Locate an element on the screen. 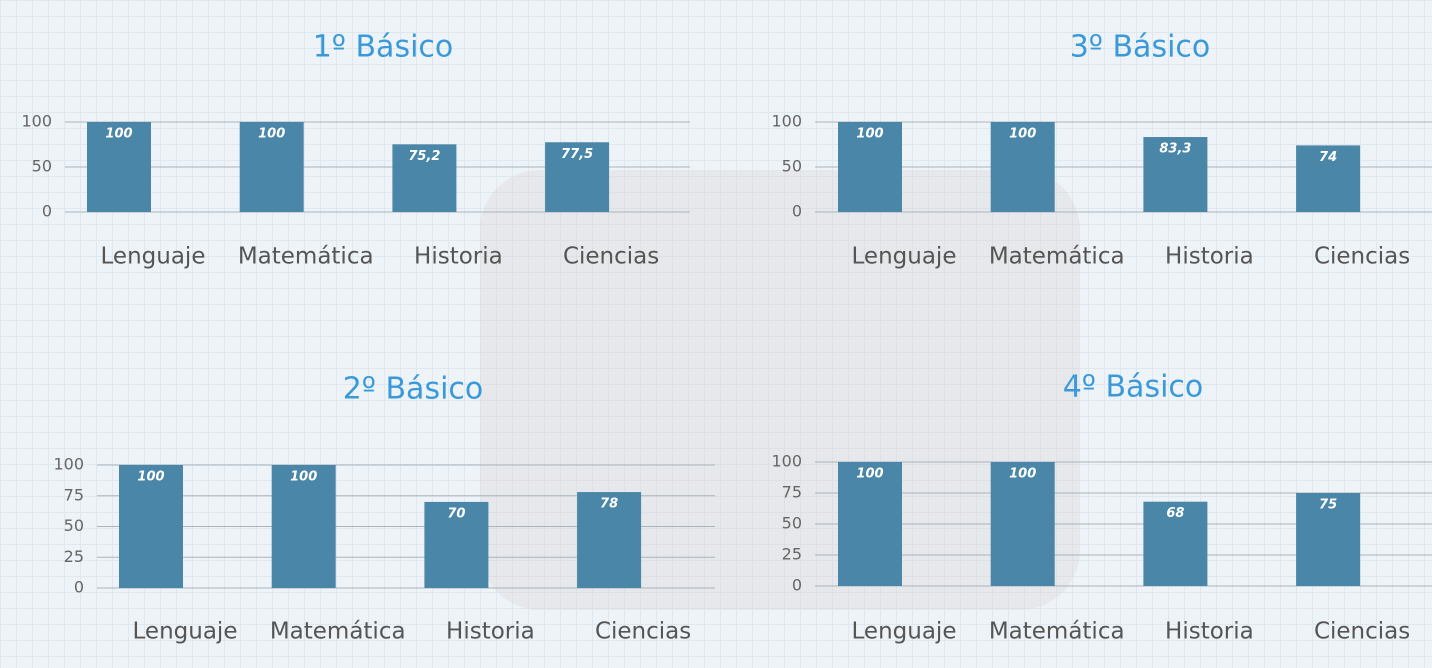 The height and width of the screenshot is (668, 1432). data-label: 78 is located at coordinates (609, 504).